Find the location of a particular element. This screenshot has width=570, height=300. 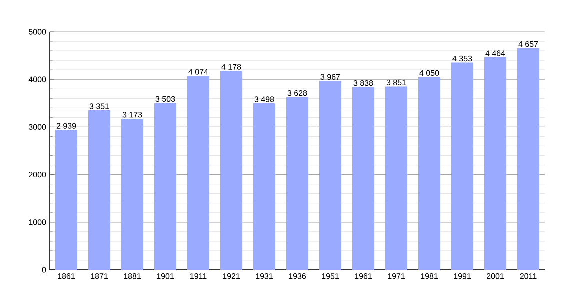

y-tick-label: 1000 is located at coordinates (37, 223).